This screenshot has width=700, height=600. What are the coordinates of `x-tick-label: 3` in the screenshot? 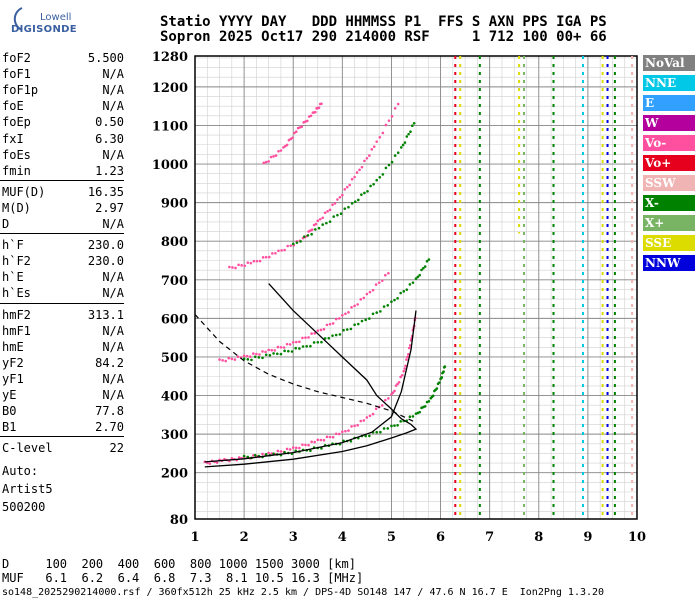 It's located at (293, 537).